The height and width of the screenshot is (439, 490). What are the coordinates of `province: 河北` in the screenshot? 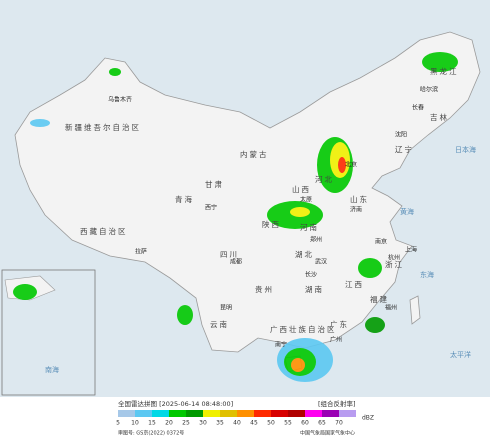 It's located at (324, 179).